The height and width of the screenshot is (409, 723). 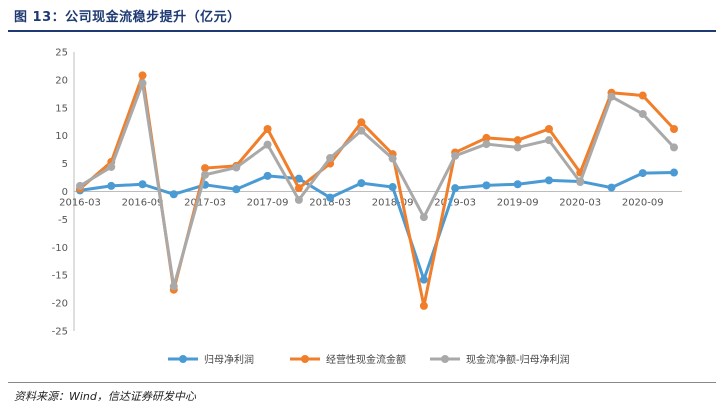 What do you see at coordinates (518, 359) in the screenshot?
I see `legend-label-2: 现金流净额-归母净利润` at bounding box center [518, 359].